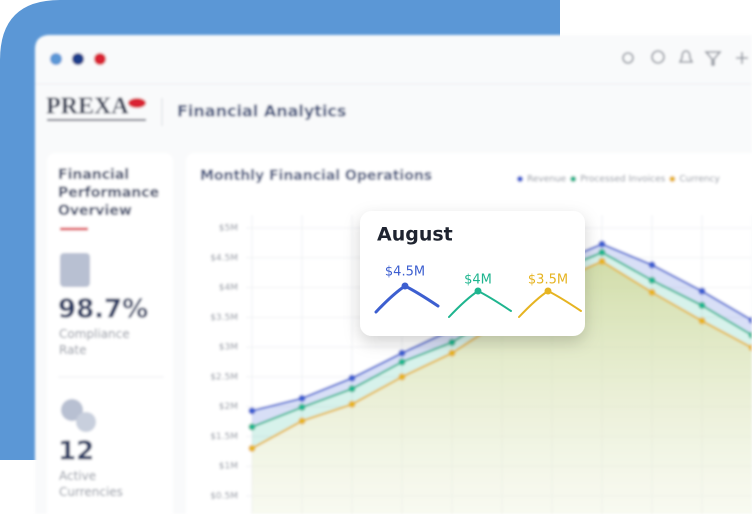  I want to click on y-tick-label: $3.5M, so click(224, 318).